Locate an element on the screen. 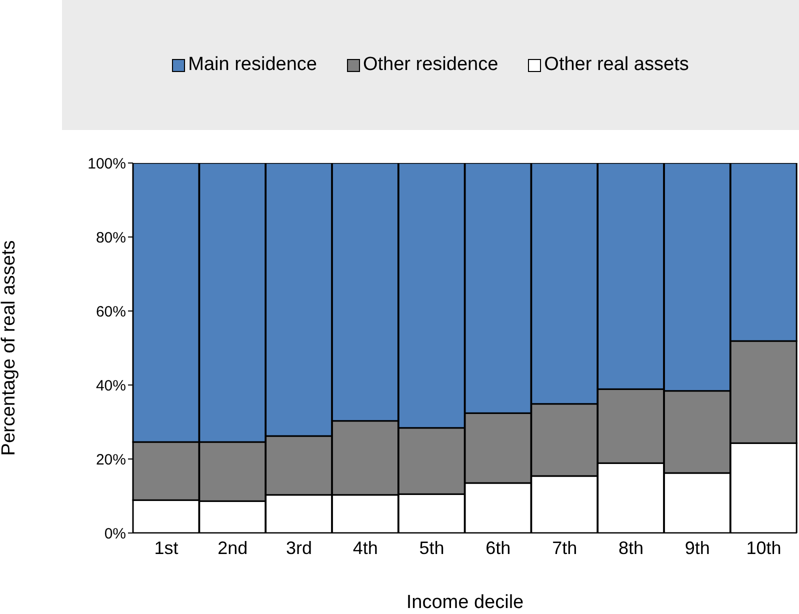 This screenshot has width=799, height=614. y-tick-label: 60% is located at coordinates (111, 311).